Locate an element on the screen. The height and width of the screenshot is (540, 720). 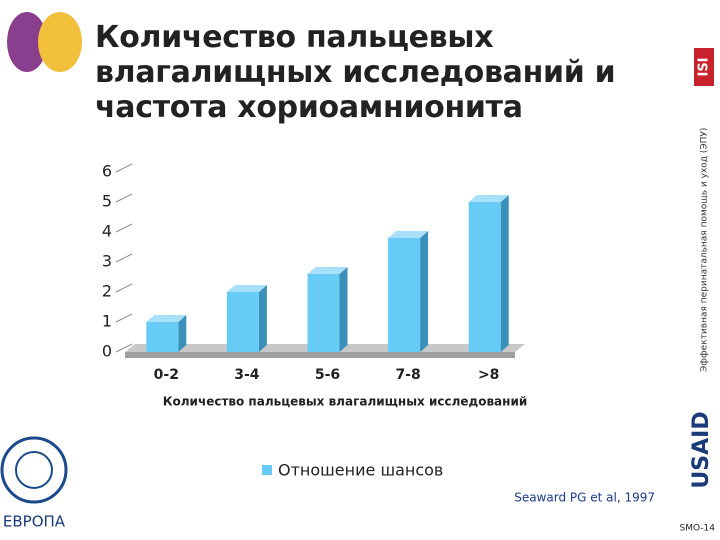
legend-swatch is located at coordinates (267, 470).